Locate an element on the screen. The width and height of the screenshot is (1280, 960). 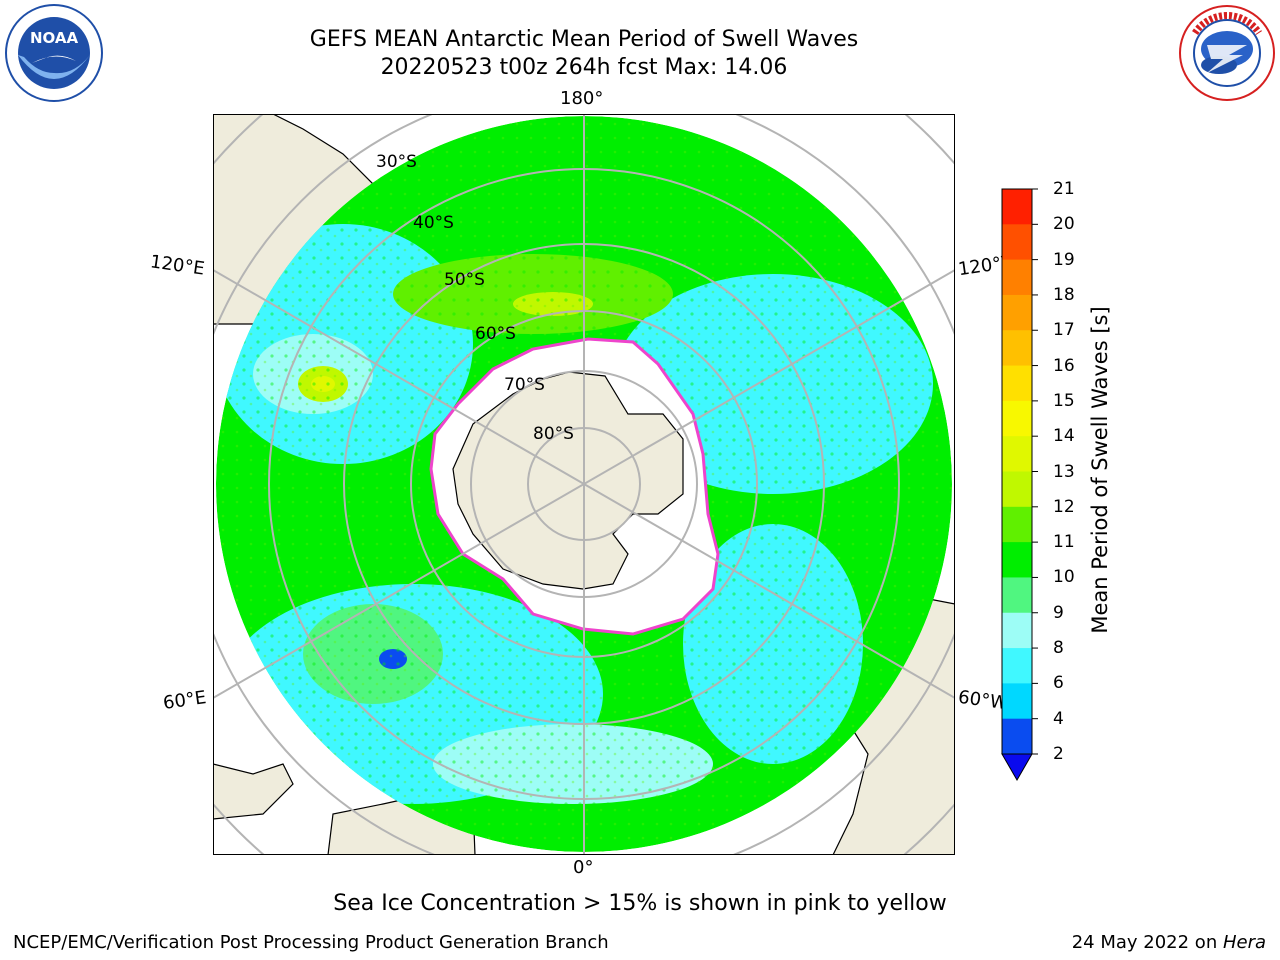
colorbar-tick-label: 4 is located at coordinates (1058, 718).